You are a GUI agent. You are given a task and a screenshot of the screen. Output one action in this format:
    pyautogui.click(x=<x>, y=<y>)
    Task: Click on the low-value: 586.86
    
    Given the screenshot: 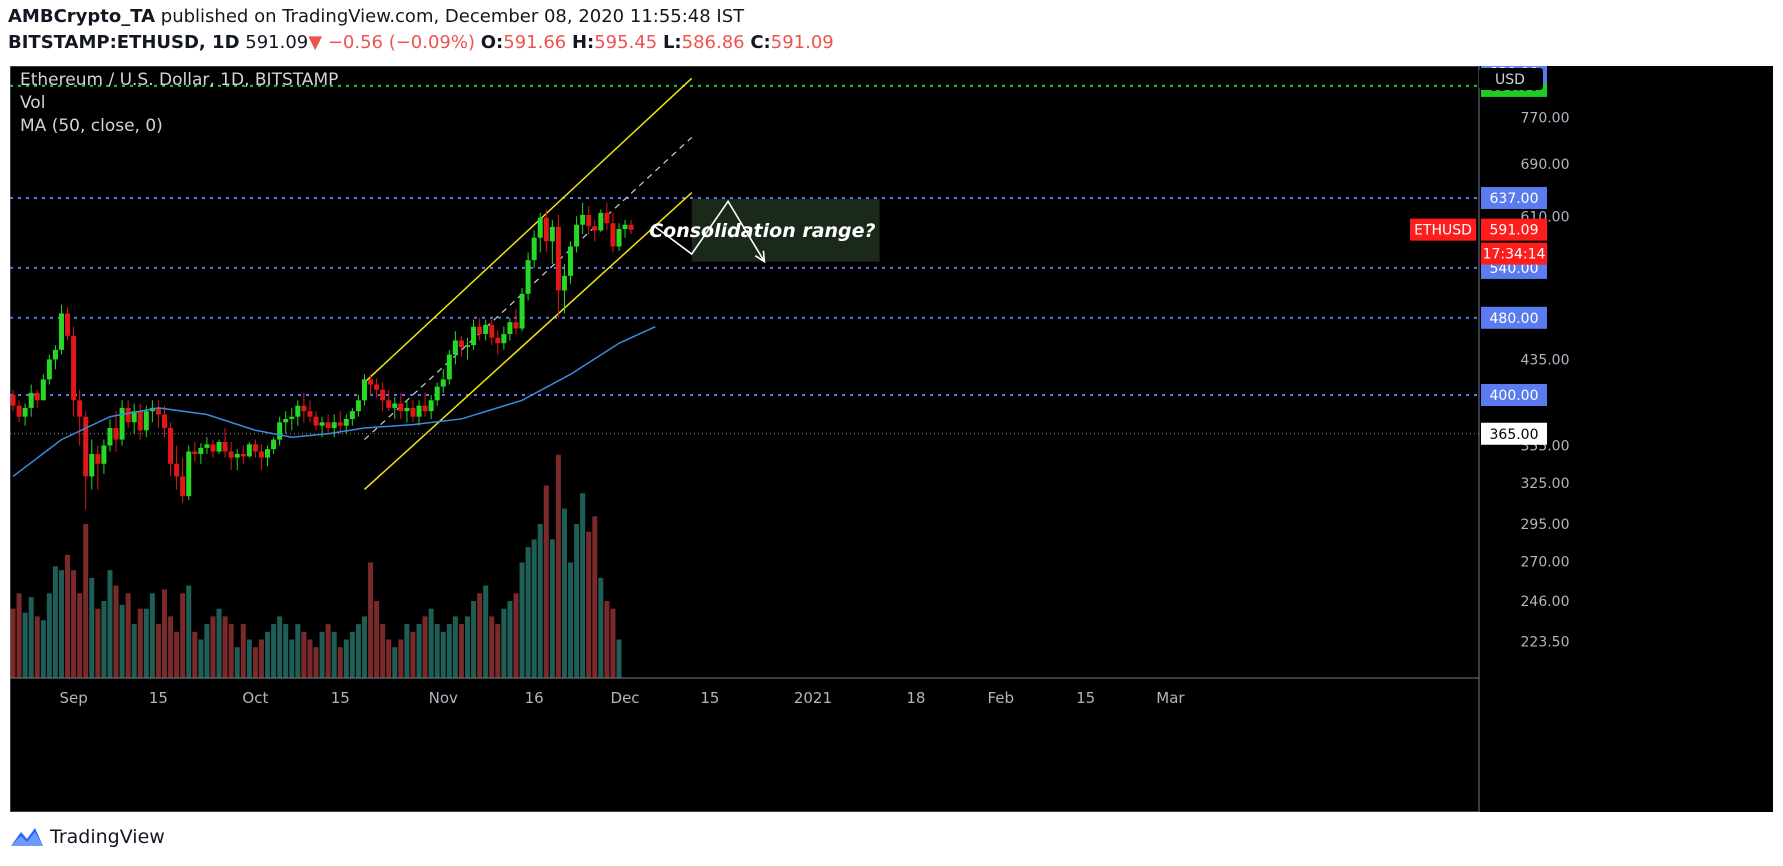 What is the action you would take?
    pyautogui.click(x=713, y=42)
    